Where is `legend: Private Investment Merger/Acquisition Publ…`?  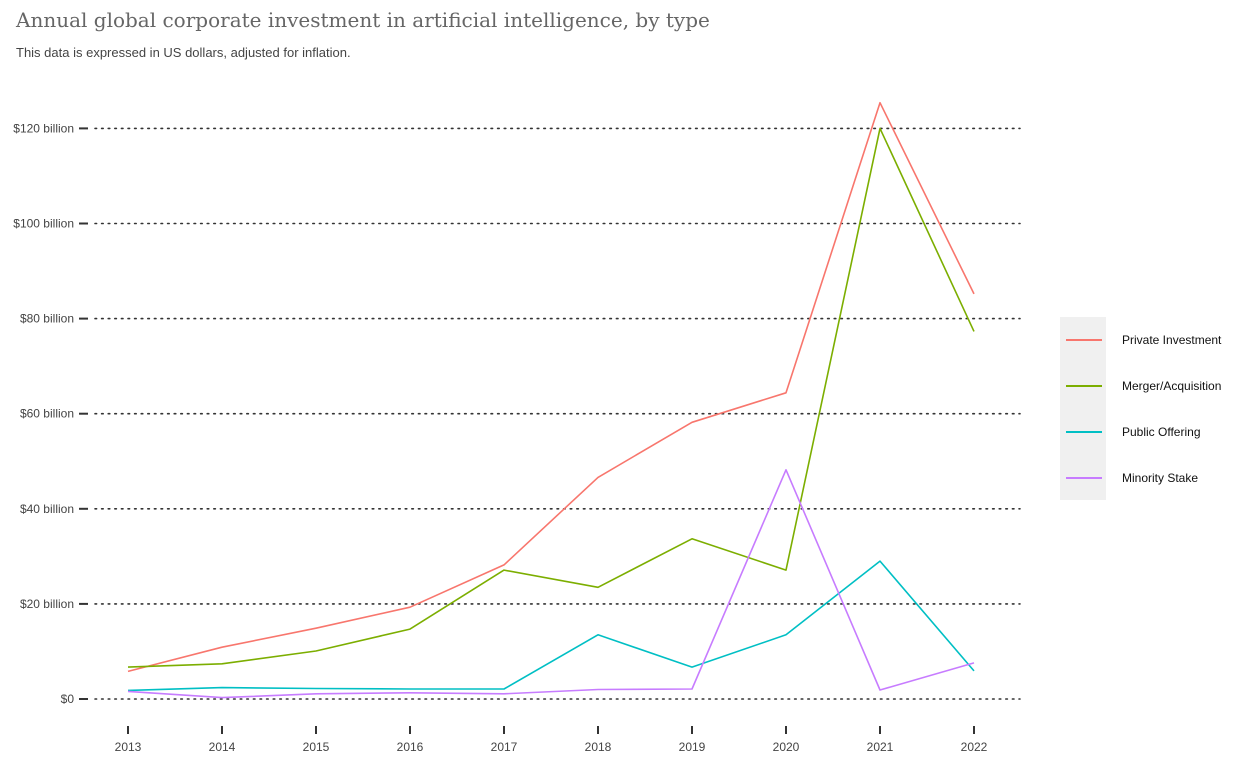 legend: Private Investment Merger/Acquisition Publ… is located at coordinates (1141, 408).